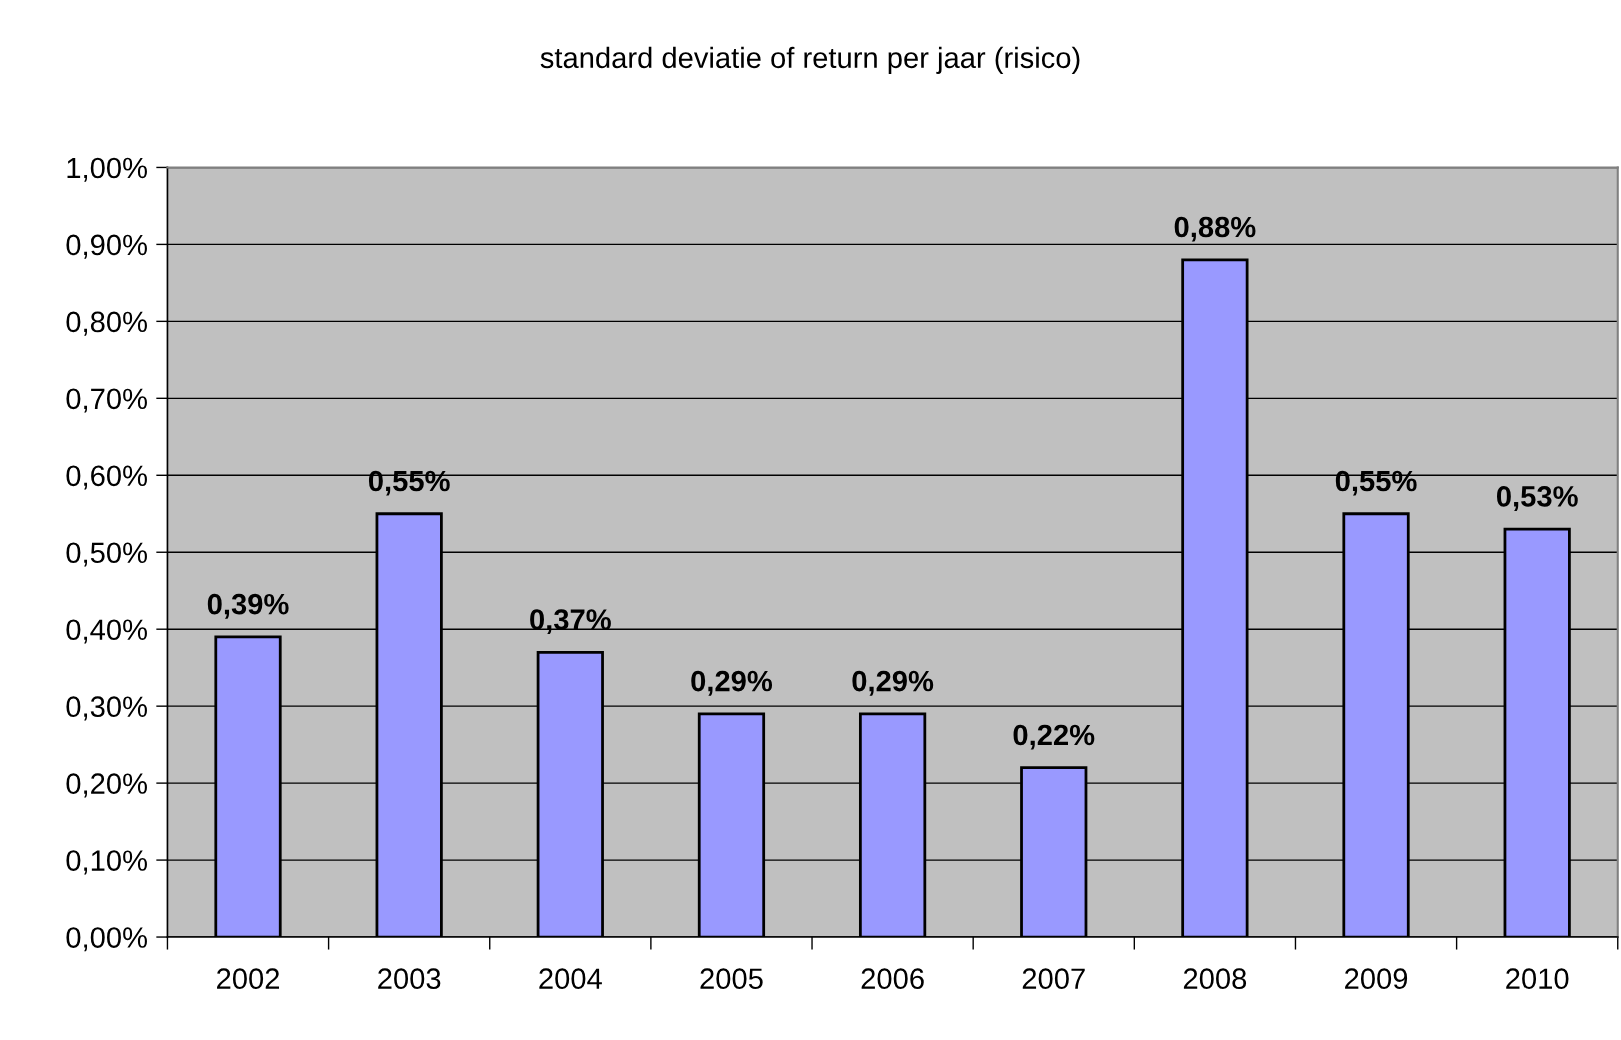 The height and width of the screenshot is (1040, 1621). I want to click on x-tick-label: 2007, so click(1053, 979).